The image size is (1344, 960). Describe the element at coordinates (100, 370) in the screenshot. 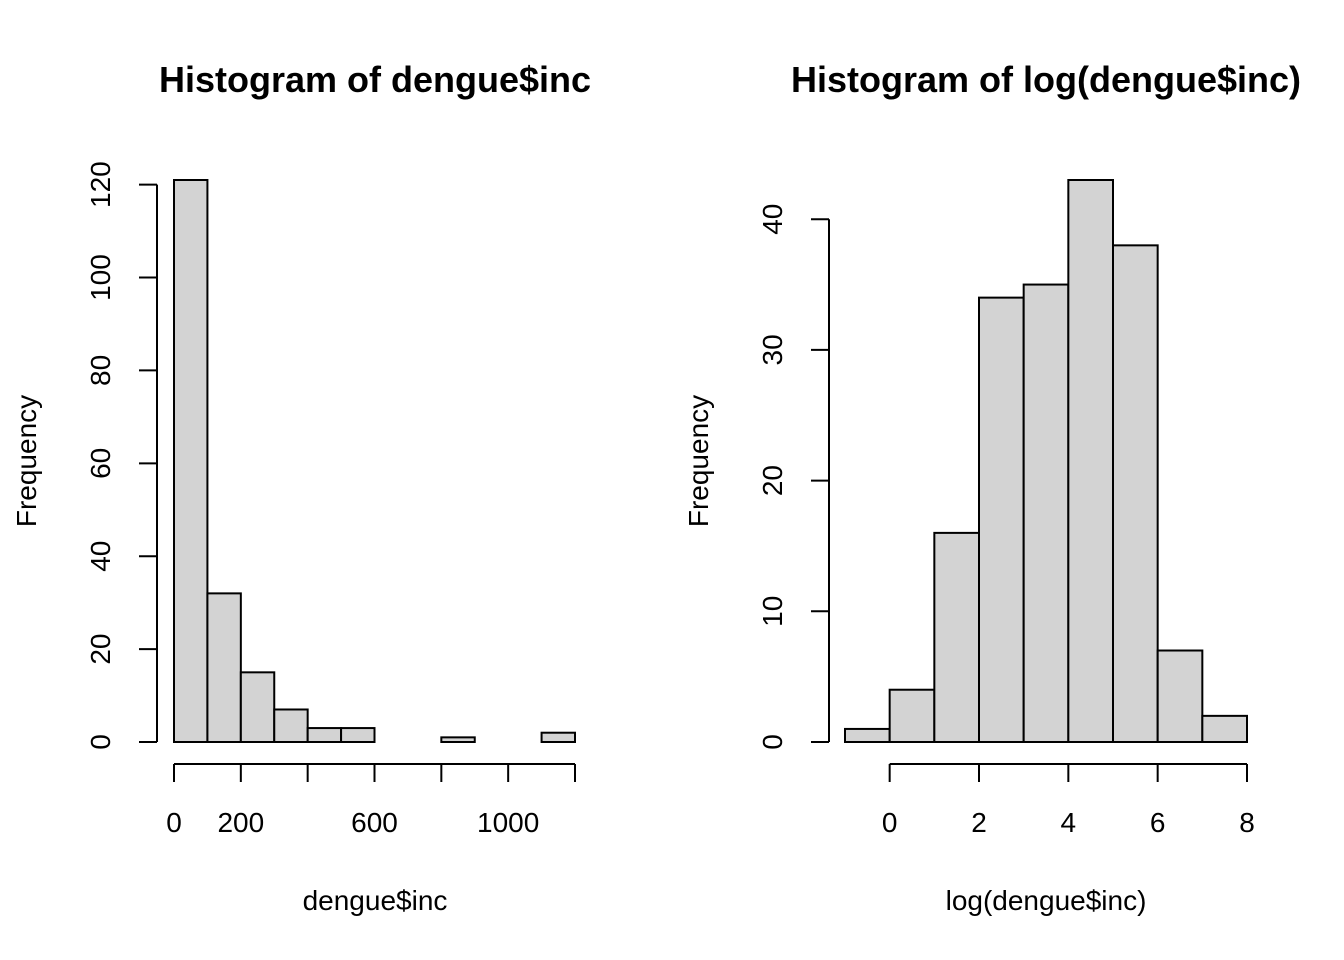

I see `y-tick-label: 80` at that location.